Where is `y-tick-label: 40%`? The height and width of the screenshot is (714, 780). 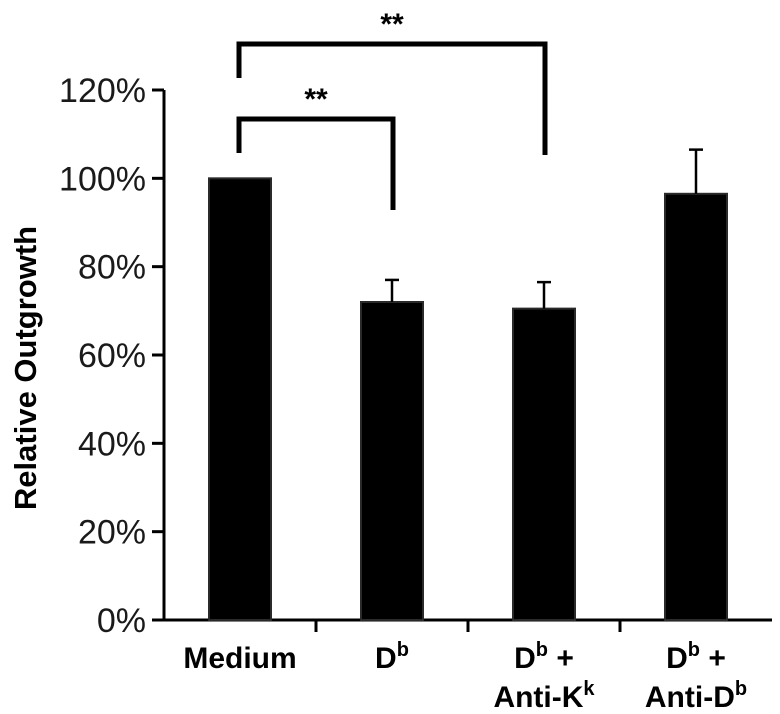
y-tick-label: 40% is located at coordinates (112, 444).